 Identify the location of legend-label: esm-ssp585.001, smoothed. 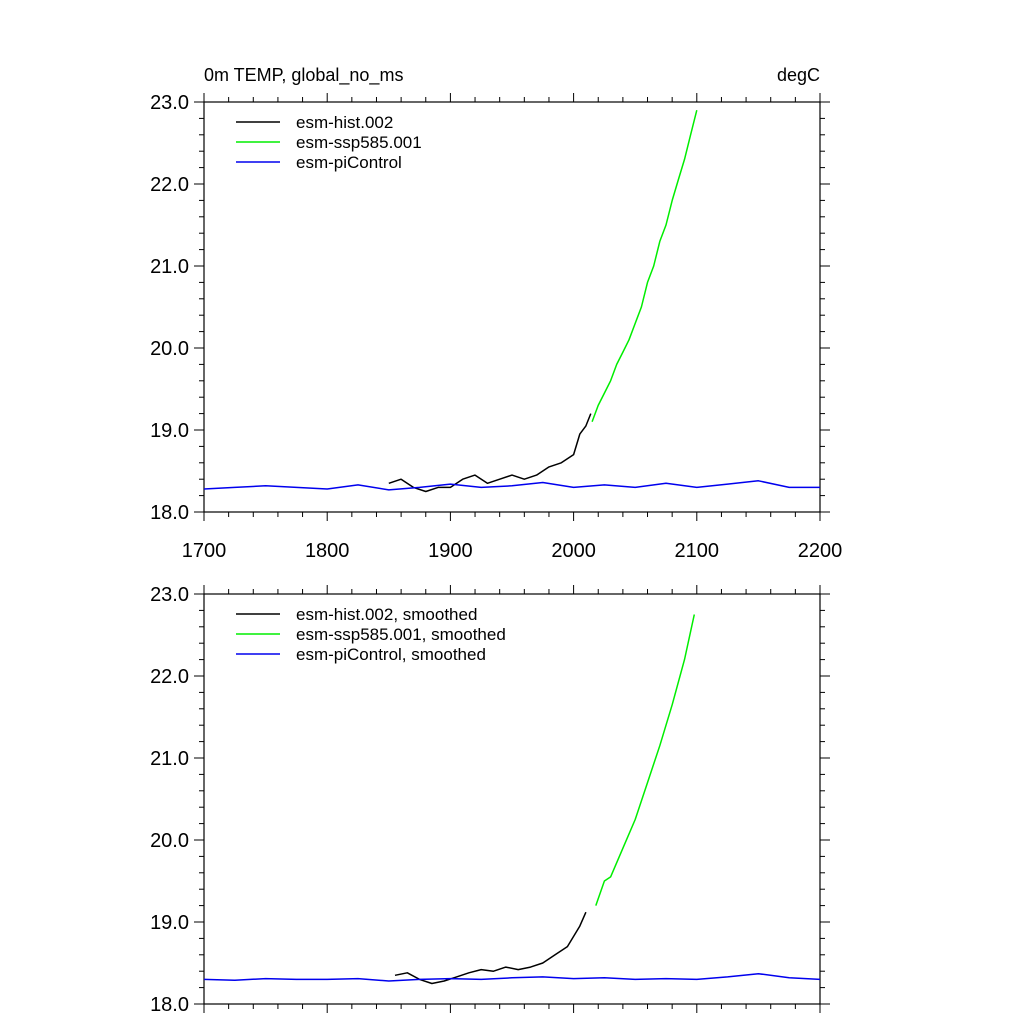
(401, 634).